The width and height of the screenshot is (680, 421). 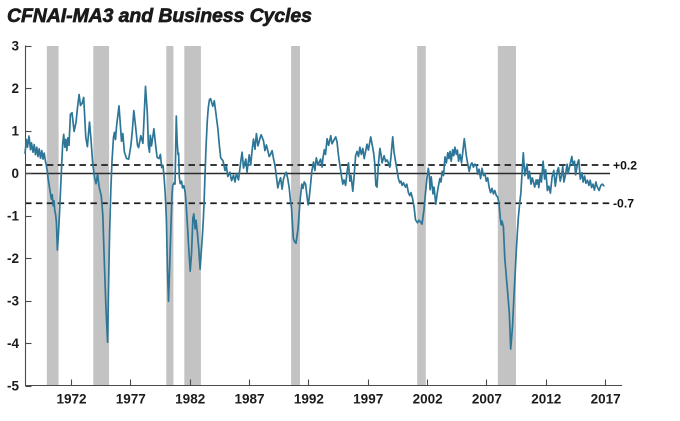 I want to click on svg-text: -3, so click(x=13, y=301).